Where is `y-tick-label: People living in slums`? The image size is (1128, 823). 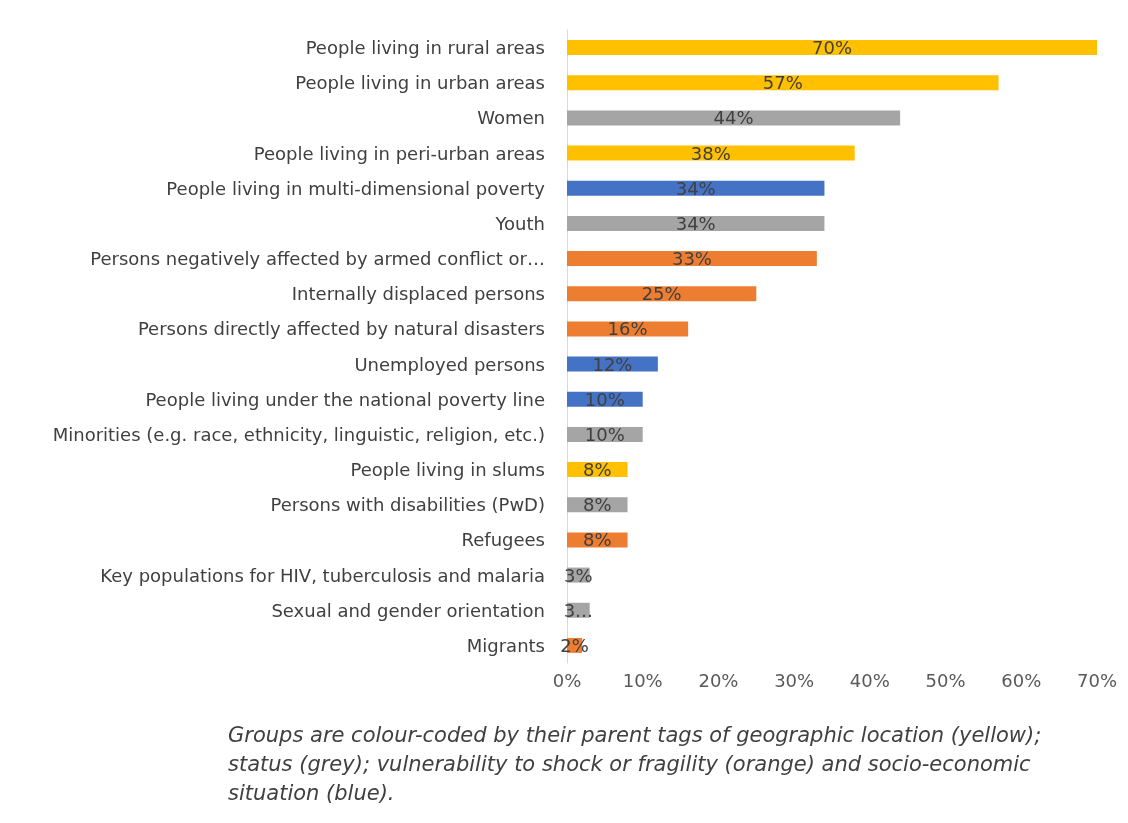
y-tick-label: People living in slums is located at coordinates (447, 470).